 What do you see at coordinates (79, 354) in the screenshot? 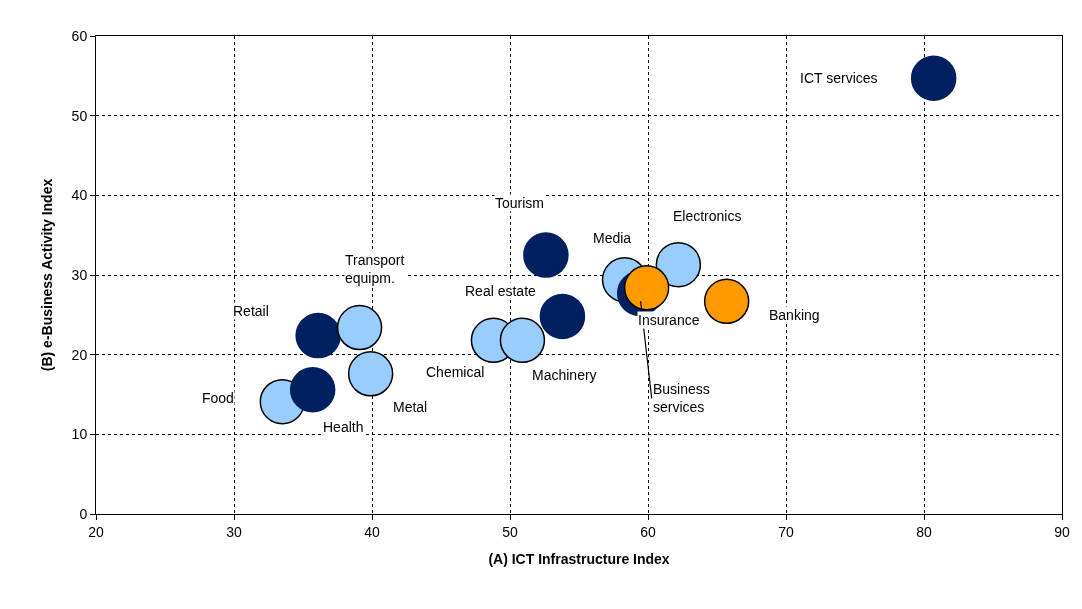
I see `y-tick-label: 20` at bounding box center [79, 354].